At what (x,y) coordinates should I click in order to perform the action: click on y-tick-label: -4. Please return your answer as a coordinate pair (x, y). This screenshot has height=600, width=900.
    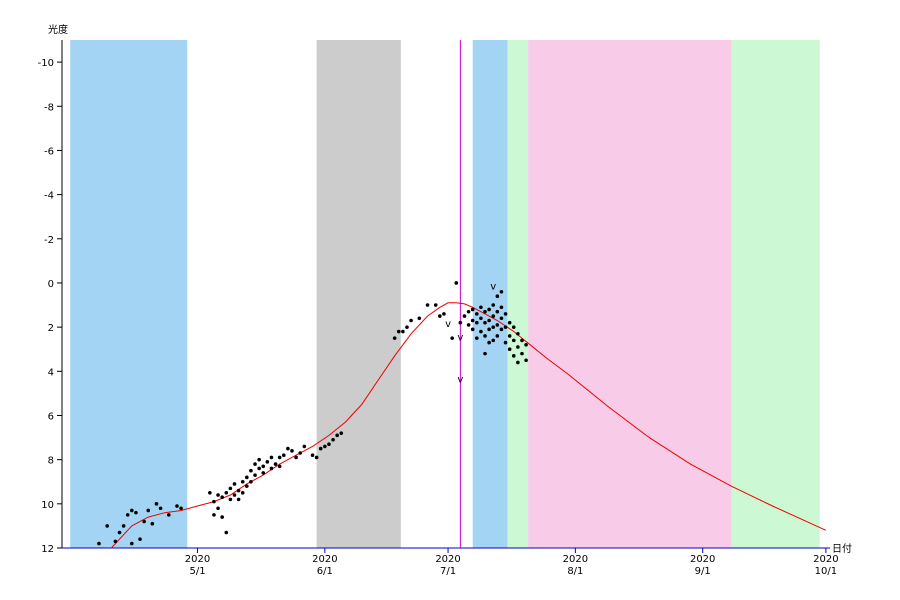
    Looking at the image, I should click on (49, 196).